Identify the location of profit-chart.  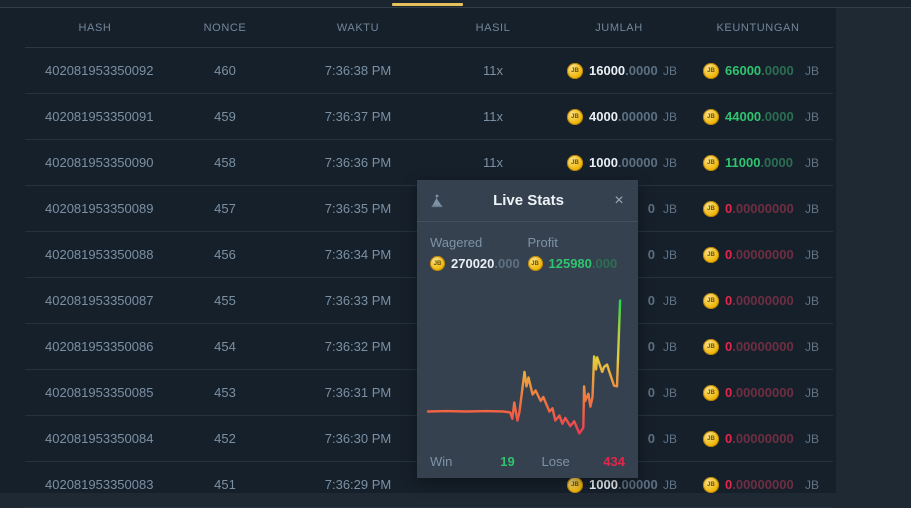
(527, 367).